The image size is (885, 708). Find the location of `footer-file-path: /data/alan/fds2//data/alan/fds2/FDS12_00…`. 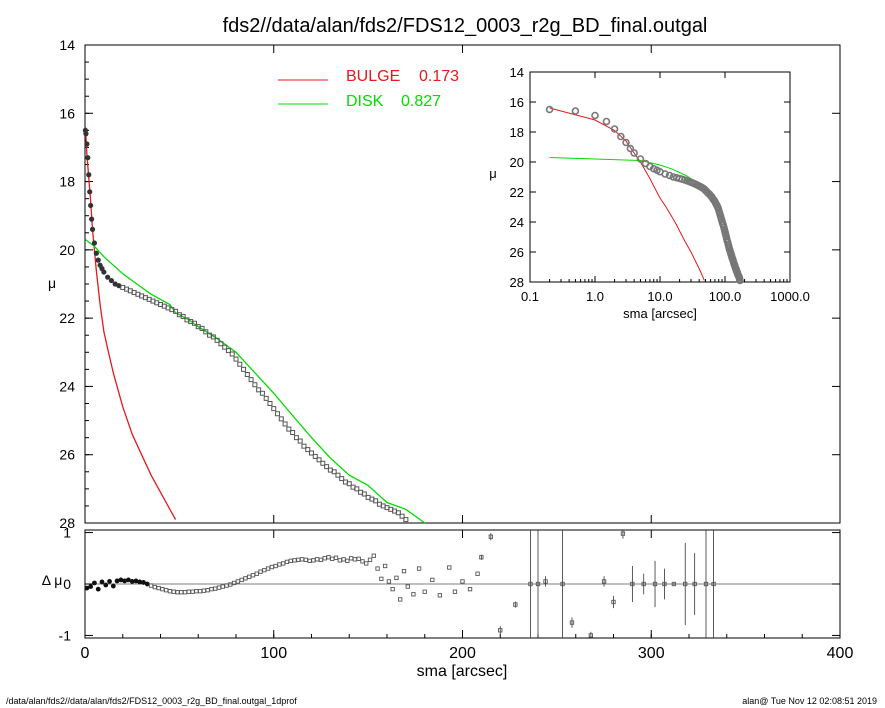

footer-file-path: /data/alan/fds2//data/alan/fds2/FDS12_00… is located at coordinates (151, 701).